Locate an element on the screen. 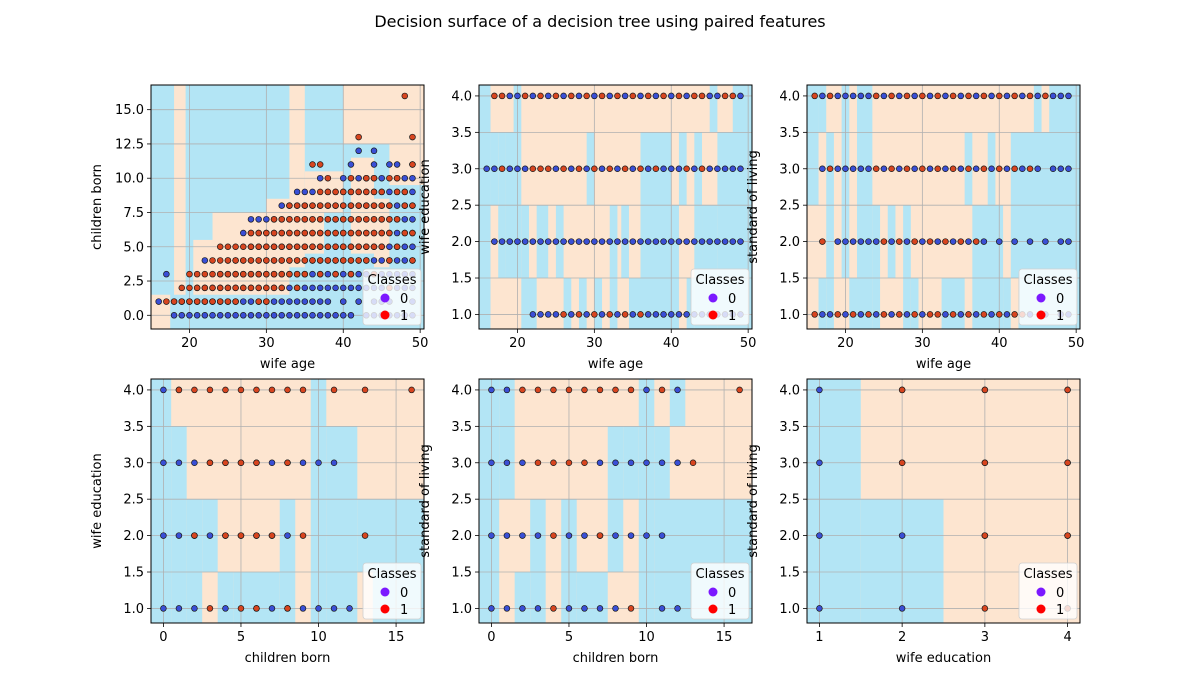  x-tick-label: 0 is located at coordinates (491, 637).